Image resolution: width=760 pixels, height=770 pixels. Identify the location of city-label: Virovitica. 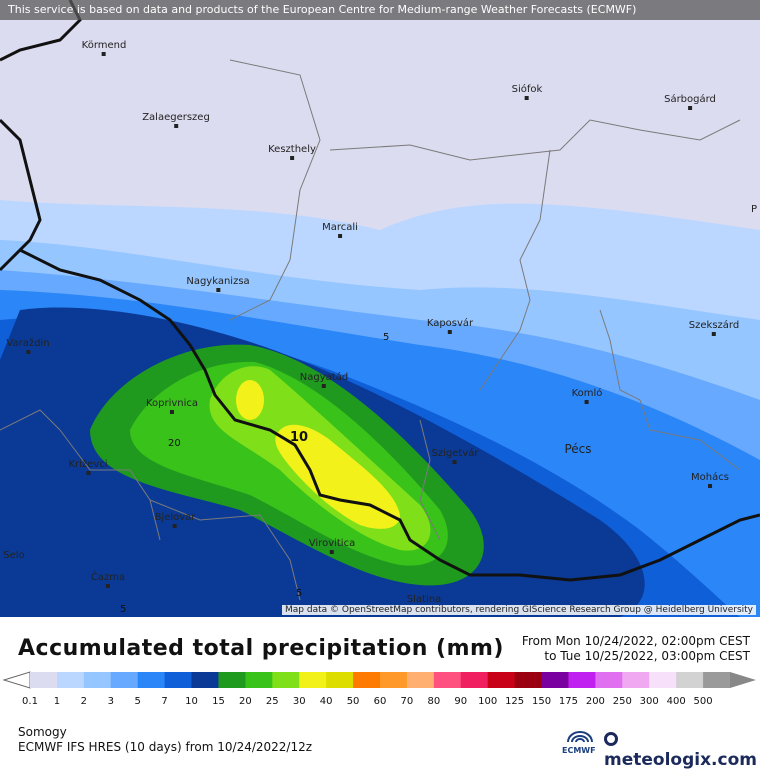
(332, 546).